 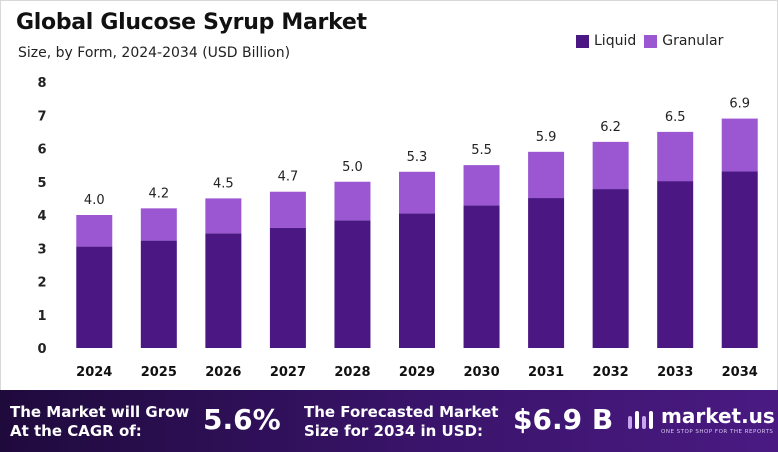 I want to click on bar-liquid-2026, so click(x=223, y=290).